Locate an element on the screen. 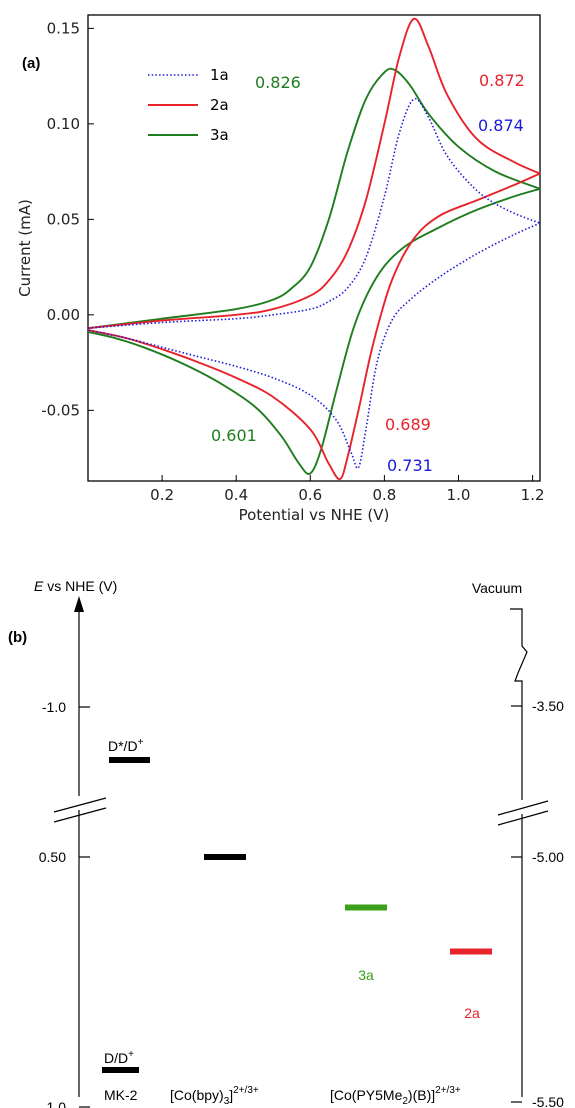 The image size is (575, 1108). left-tick-label: 0.50 is located at coordinates (52, 857).